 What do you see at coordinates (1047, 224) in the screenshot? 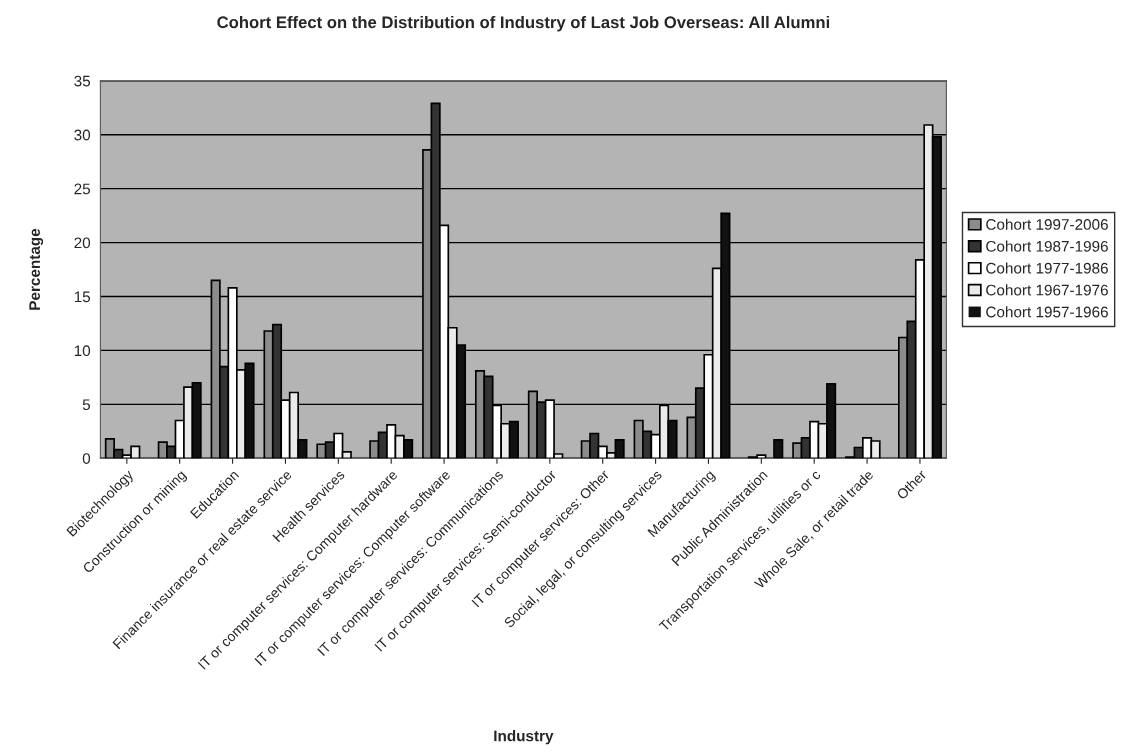
I see `legend-label: Cohort 1997-2006` at bounding box center [1047, 224].